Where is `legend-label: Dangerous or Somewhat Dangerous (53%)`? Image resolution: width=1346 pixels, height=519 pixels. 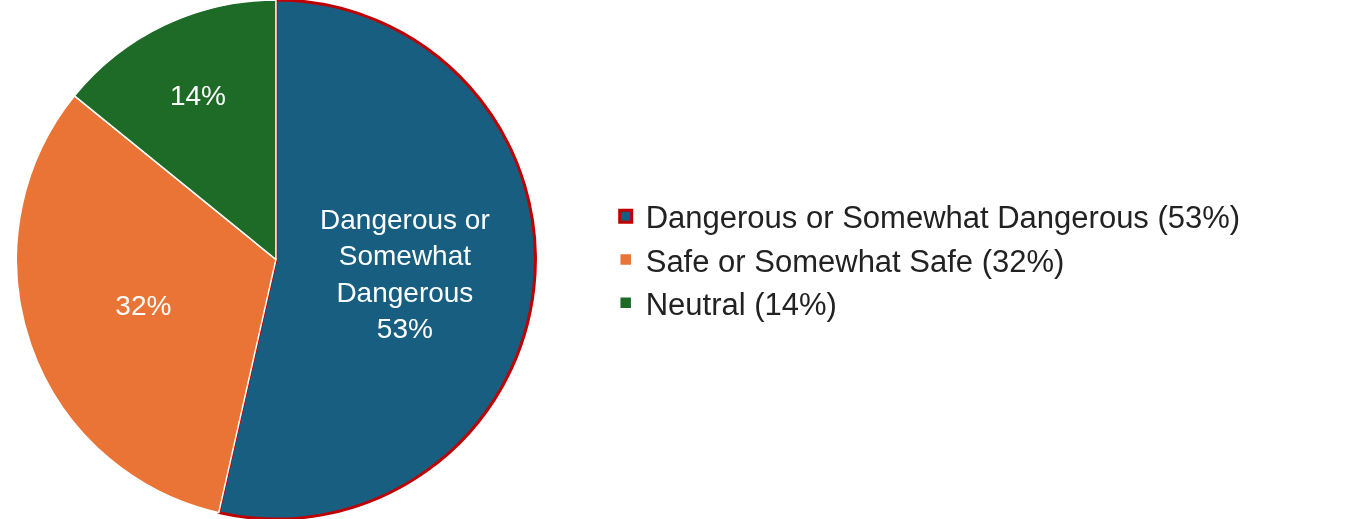 legend-label: Dangerous or Somewhat Dangerous (53%) is located at coordinates (943, 218).